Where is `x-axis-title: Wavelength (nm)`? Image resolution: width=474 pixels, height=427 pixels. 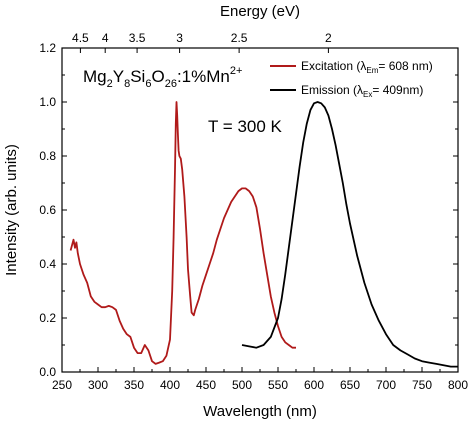
x-axis-title: Wavelength (nm) is located at coordinates (260, 411).